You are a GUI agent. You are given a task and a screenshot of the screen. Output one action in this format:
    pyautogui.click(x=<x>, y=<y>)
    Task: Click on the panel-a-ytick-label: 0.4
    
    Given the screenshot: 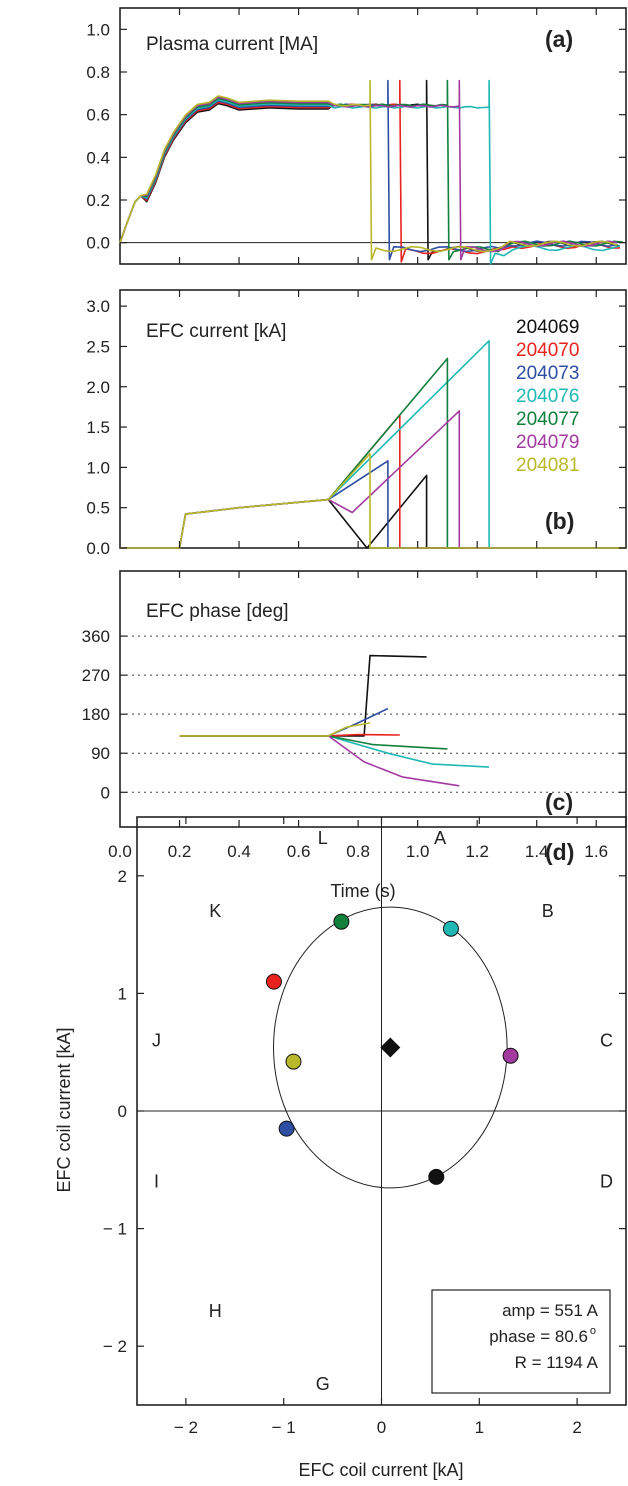 What is the action you would take?
    pyautogui.click(x=98, y=157)
    